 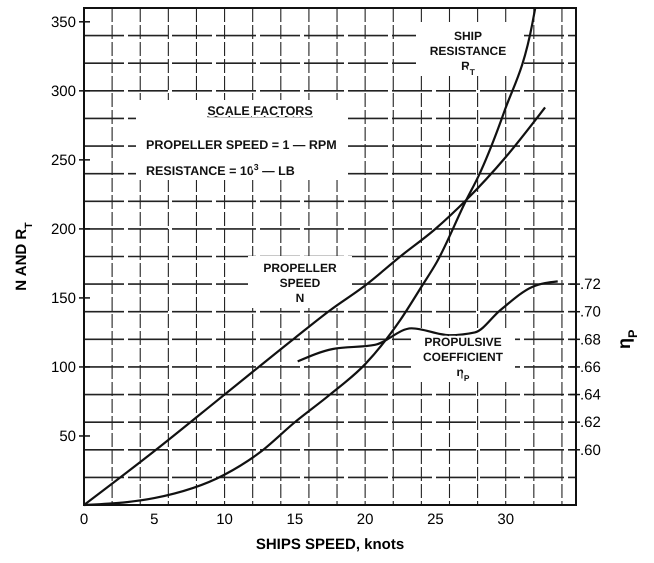 What do you see at coordinates (590, 339) in the screenshot?
I see `y2-tick-label: .68` at bounding box center [590, 339].